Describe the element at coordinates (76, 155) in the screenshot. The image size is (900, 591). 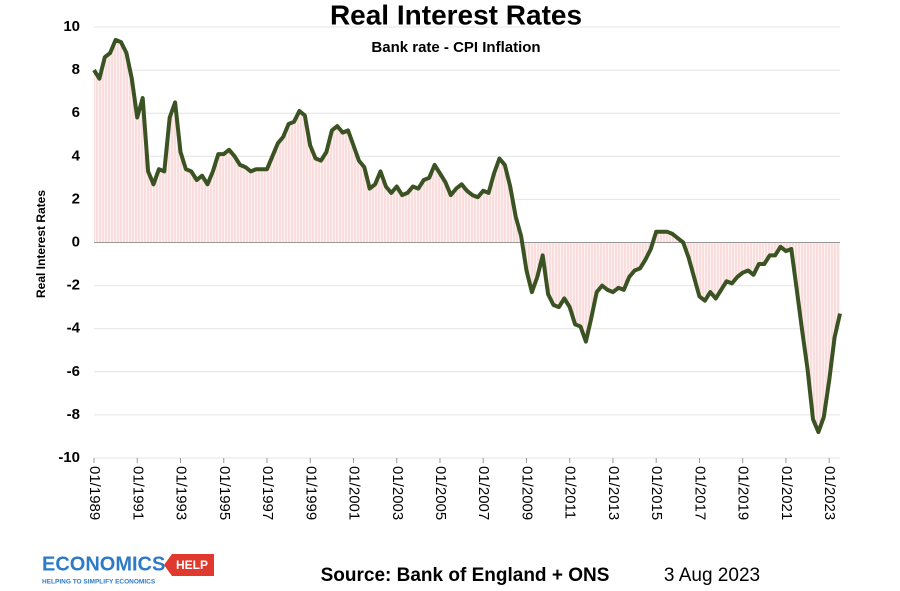
I see `y-tick-label: 4` at that location.